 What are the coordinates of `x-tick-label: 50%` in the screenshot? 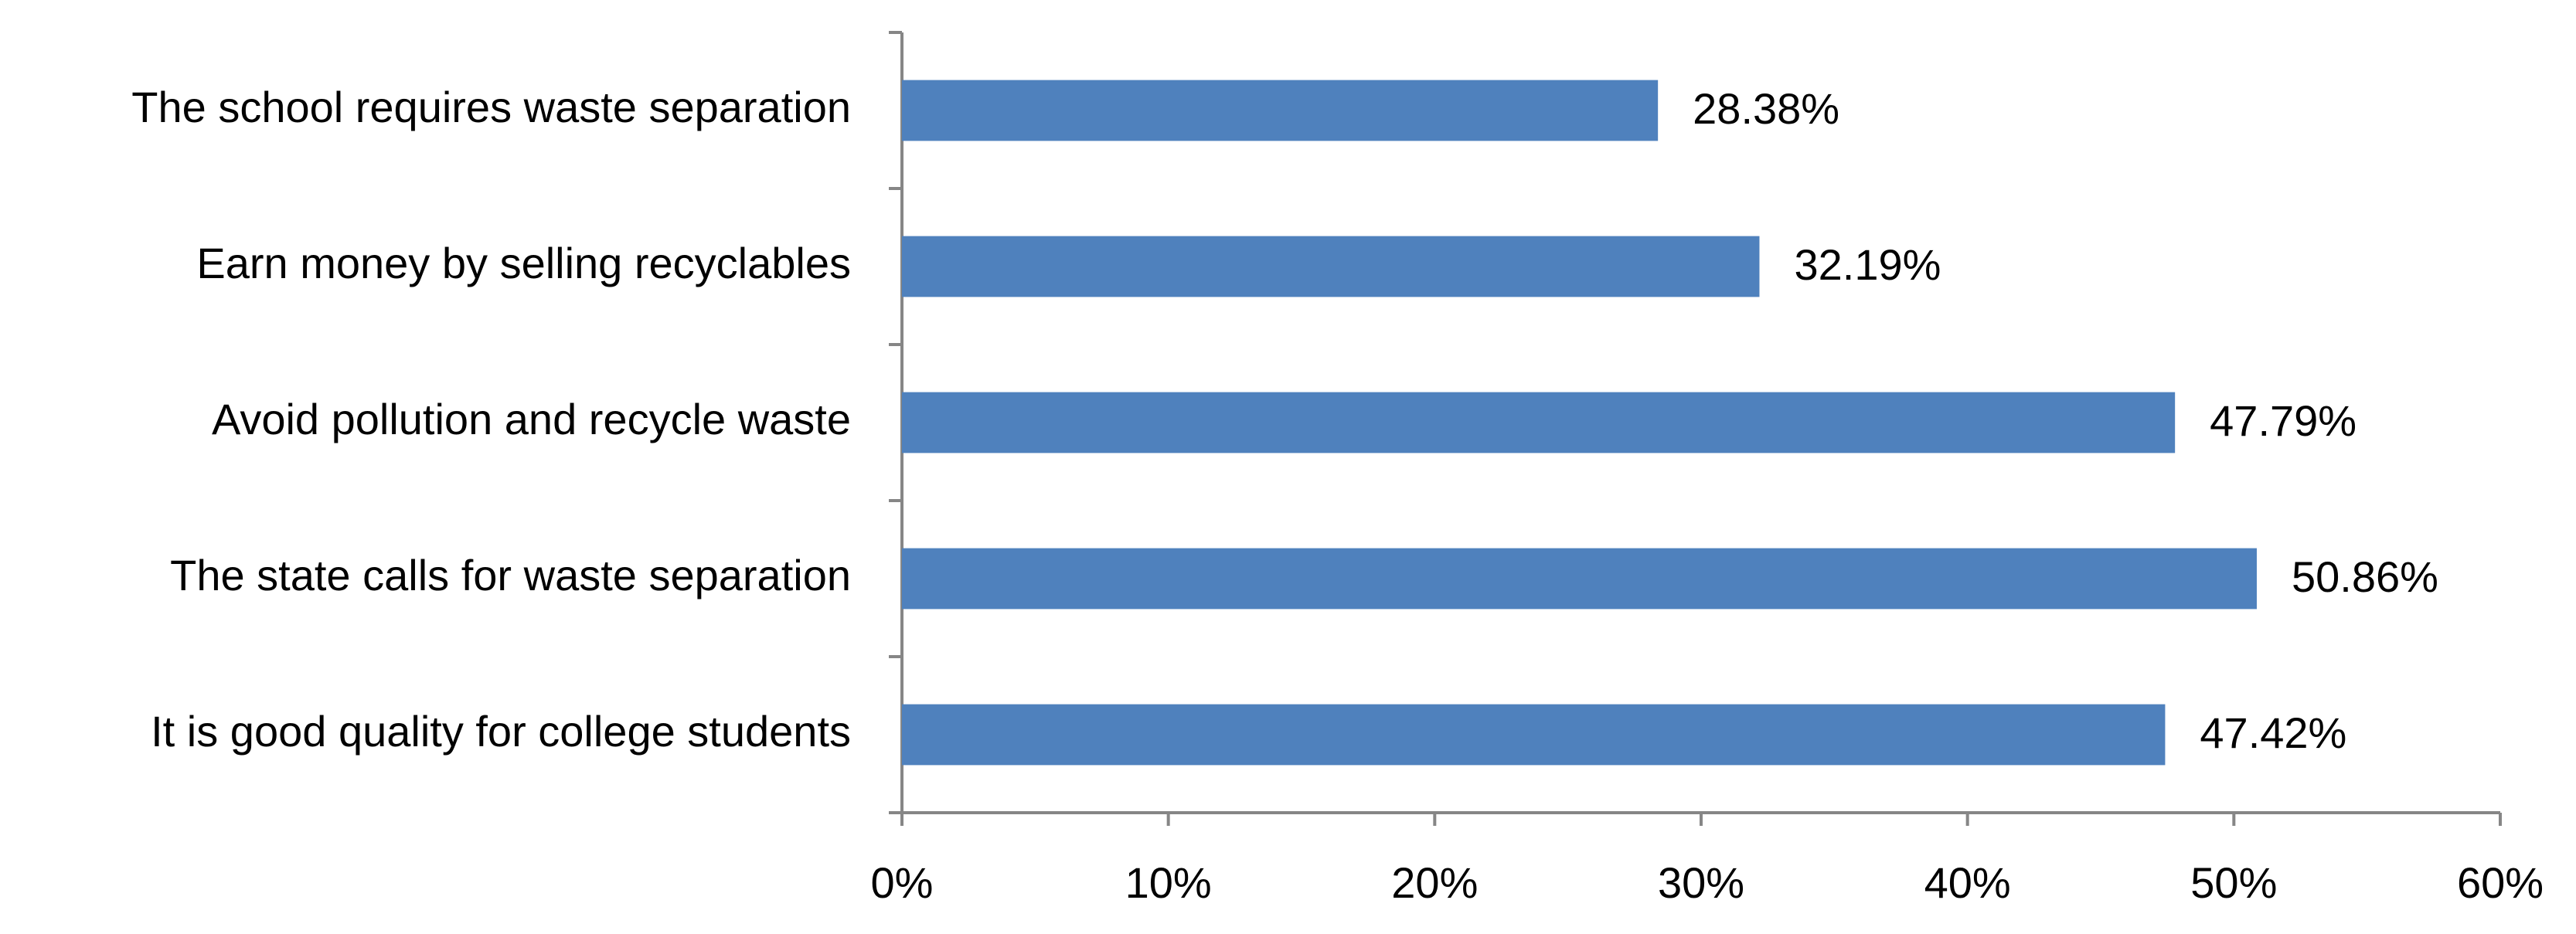 It's located at (2233, 882).